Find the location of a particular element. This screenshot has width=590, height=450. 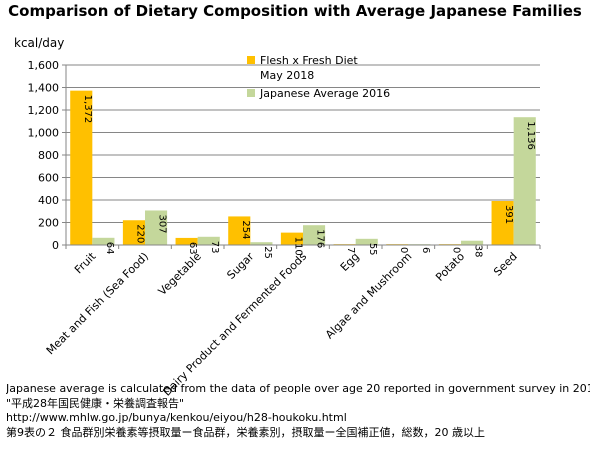

legend-swatch-japanese-average is located at coordinates (251, 93).